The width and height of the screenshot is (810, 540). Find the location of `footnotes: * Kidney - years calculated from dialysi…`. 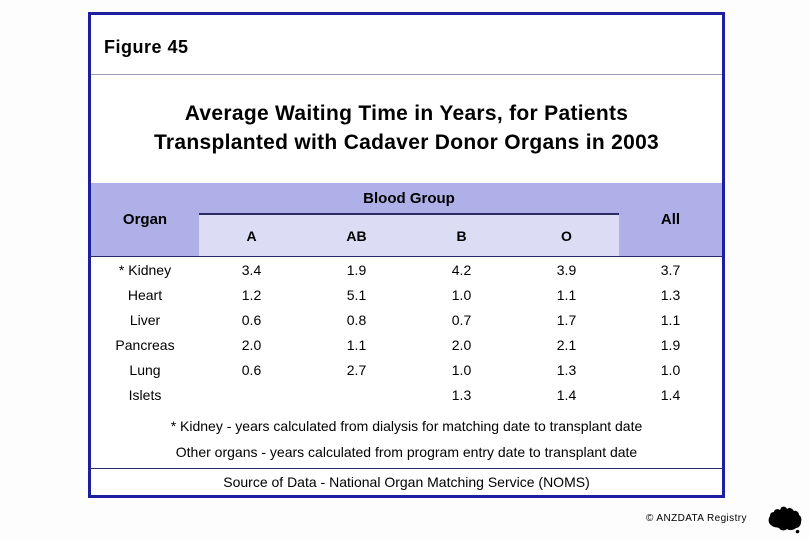

footnotes: * Kidney - years calculated from dialysi… is located at coordinates (406, 437).